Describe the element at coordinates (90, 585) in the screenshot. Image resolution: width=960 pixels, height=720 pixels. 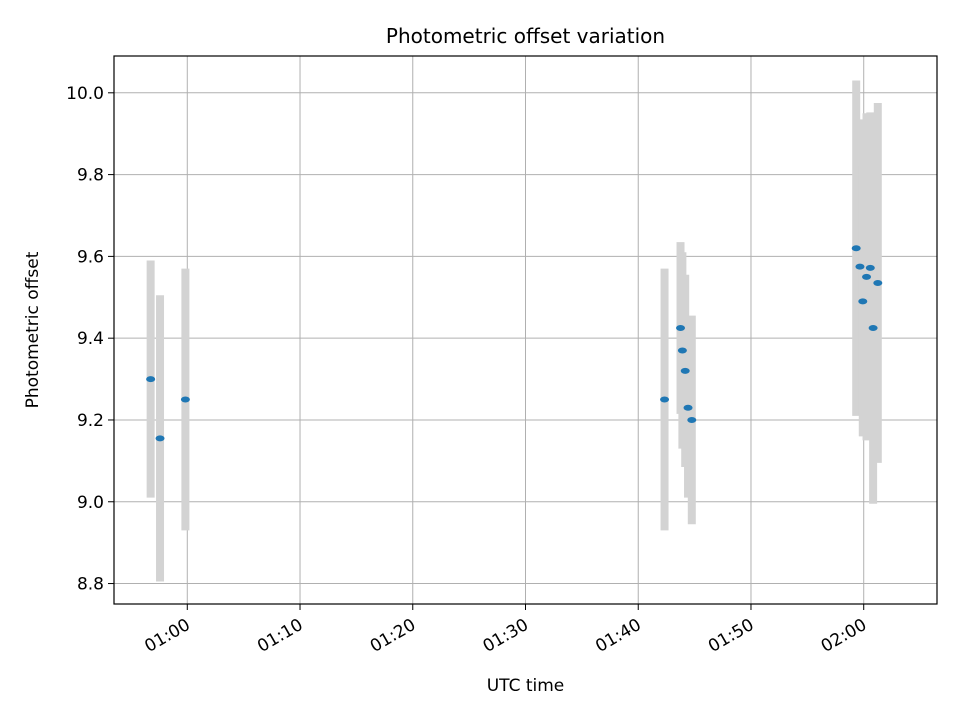
I see `y-tick-label: 8.8` at that location.